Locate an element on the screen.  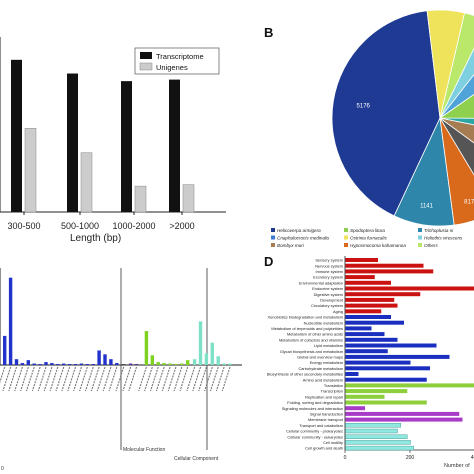
panel-d-category-label-11: Nucleotide metabolism is located at coordinates (323, 322).